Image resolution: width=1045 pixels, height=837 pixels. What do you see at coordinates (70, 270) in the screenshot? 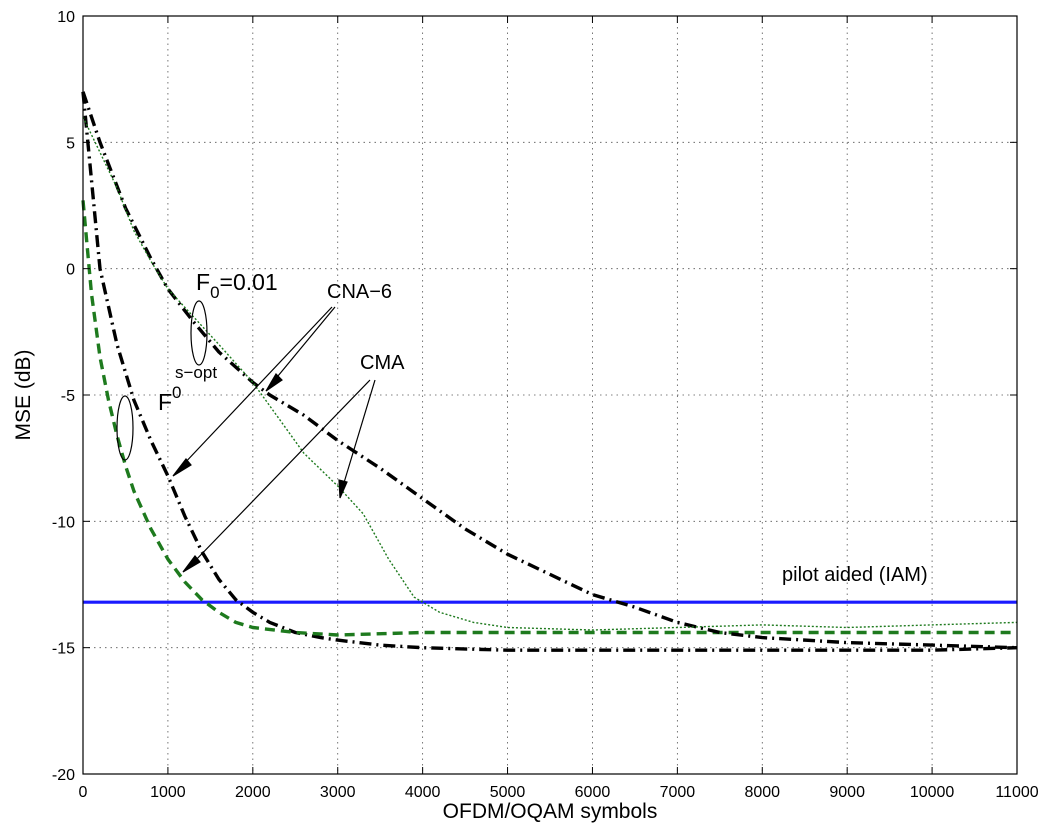
I see `y-tick-label: 0` at bounding box center [70, 270].